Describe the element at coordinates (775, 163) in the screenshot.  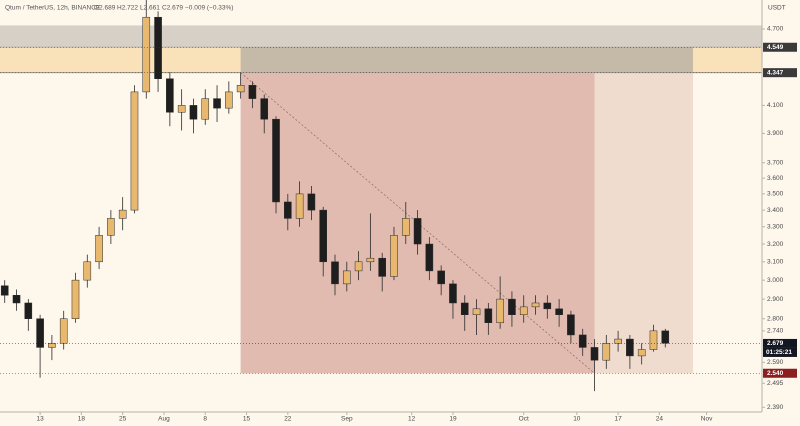
I see `y-tick-label: 3.700` at that location.